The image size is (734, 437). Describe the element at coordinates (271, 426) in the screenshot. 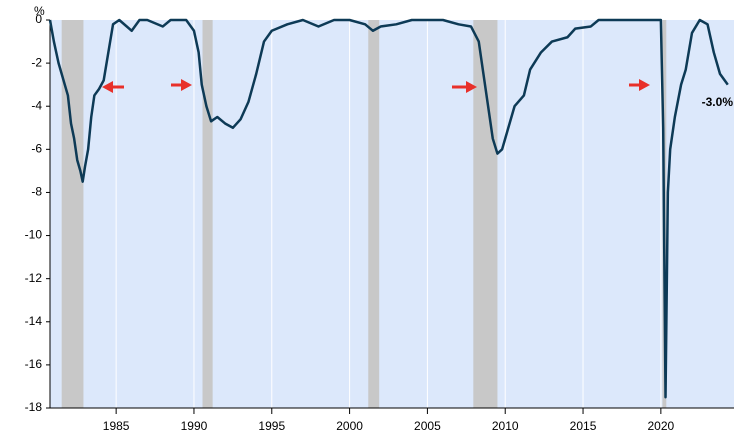

I see `x-tick-label: 1995` at that location.